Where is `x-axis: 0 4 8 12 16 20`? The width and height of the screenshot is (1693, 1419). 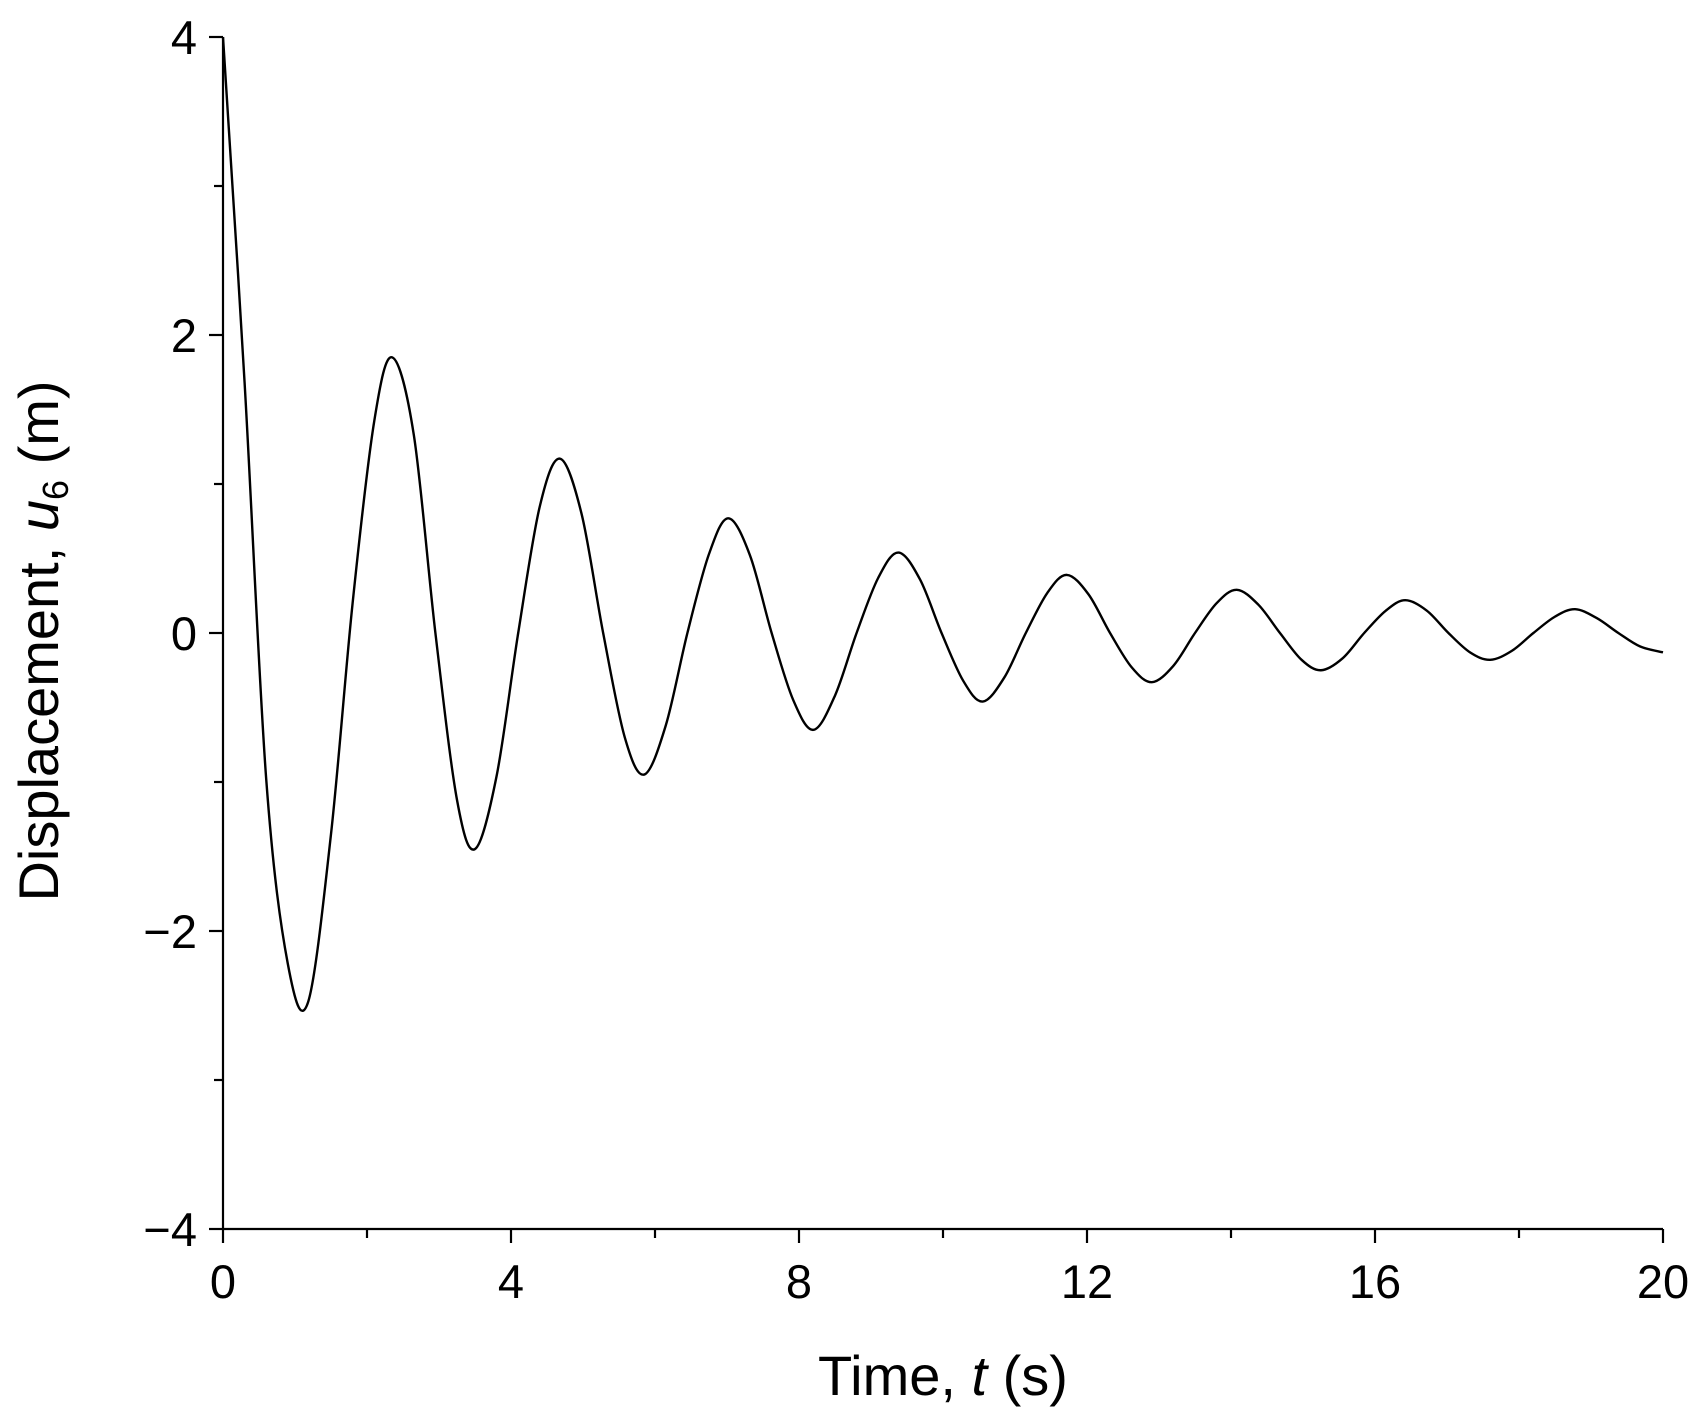 x-axis: 0 4 8 12 16 20 is located at coordinates (949, 1267).